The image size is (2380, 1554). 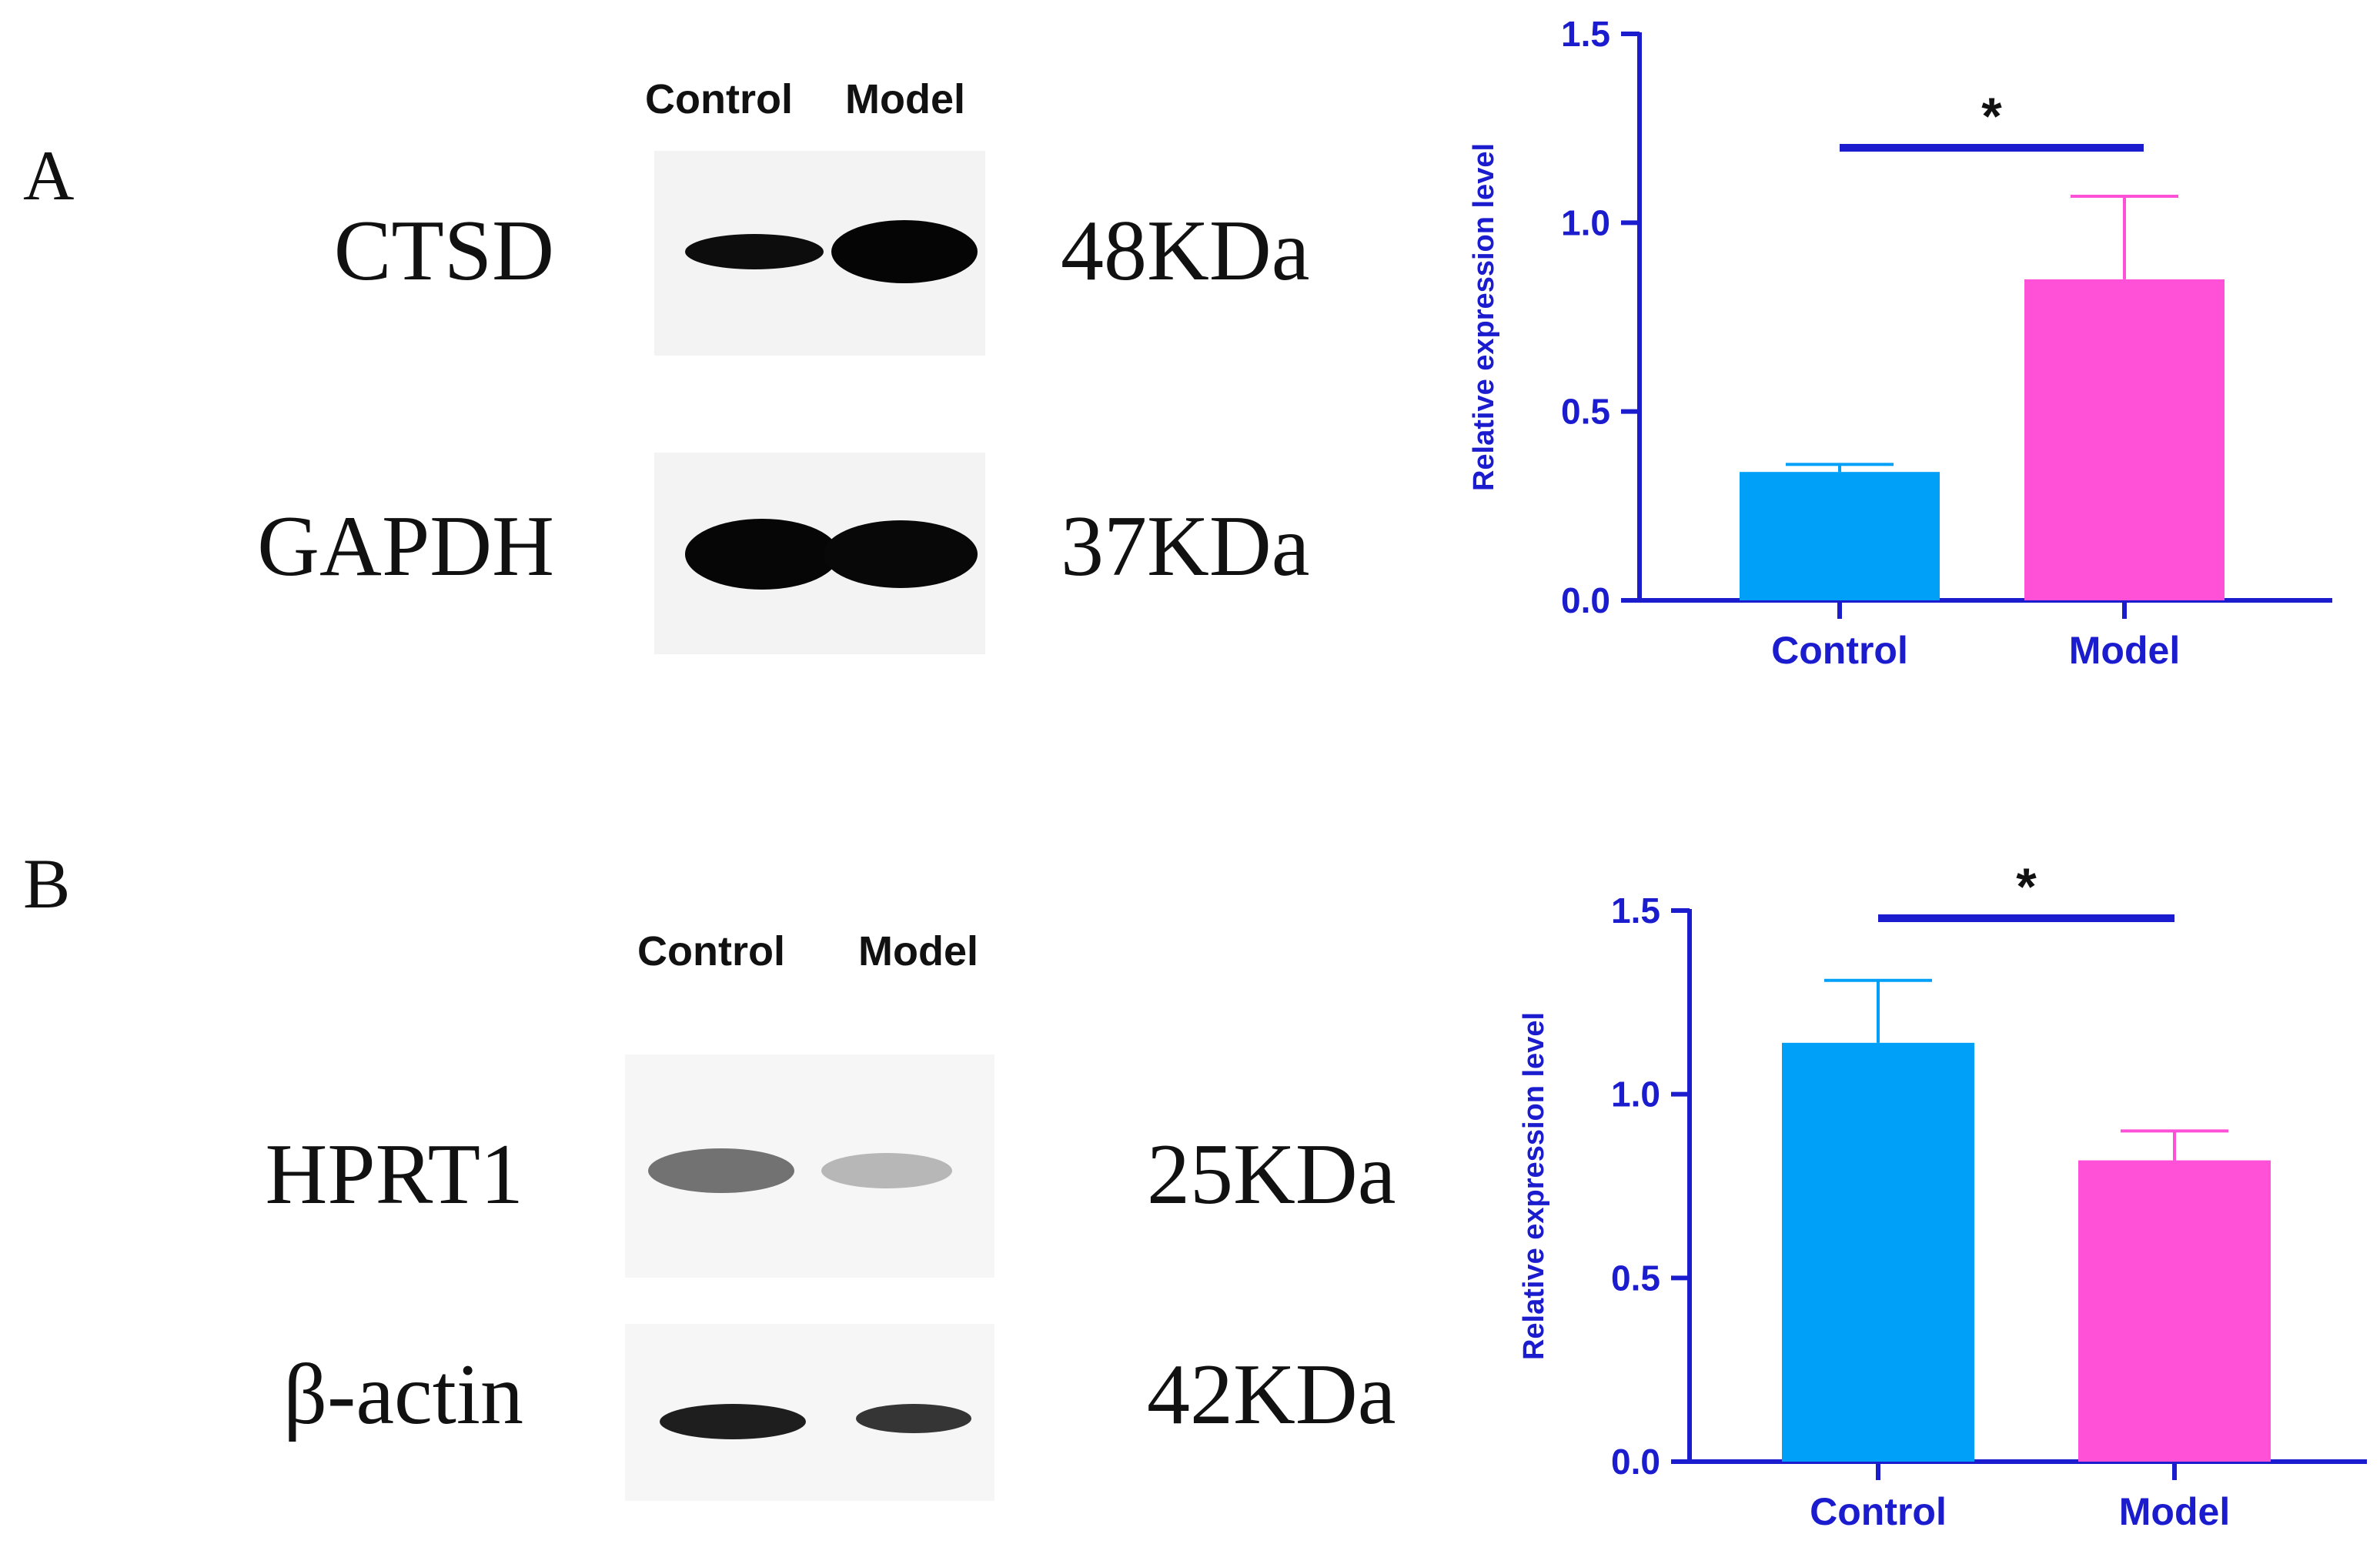 I want to click on band-beta-actin-control, so click(x=733, y=1421).